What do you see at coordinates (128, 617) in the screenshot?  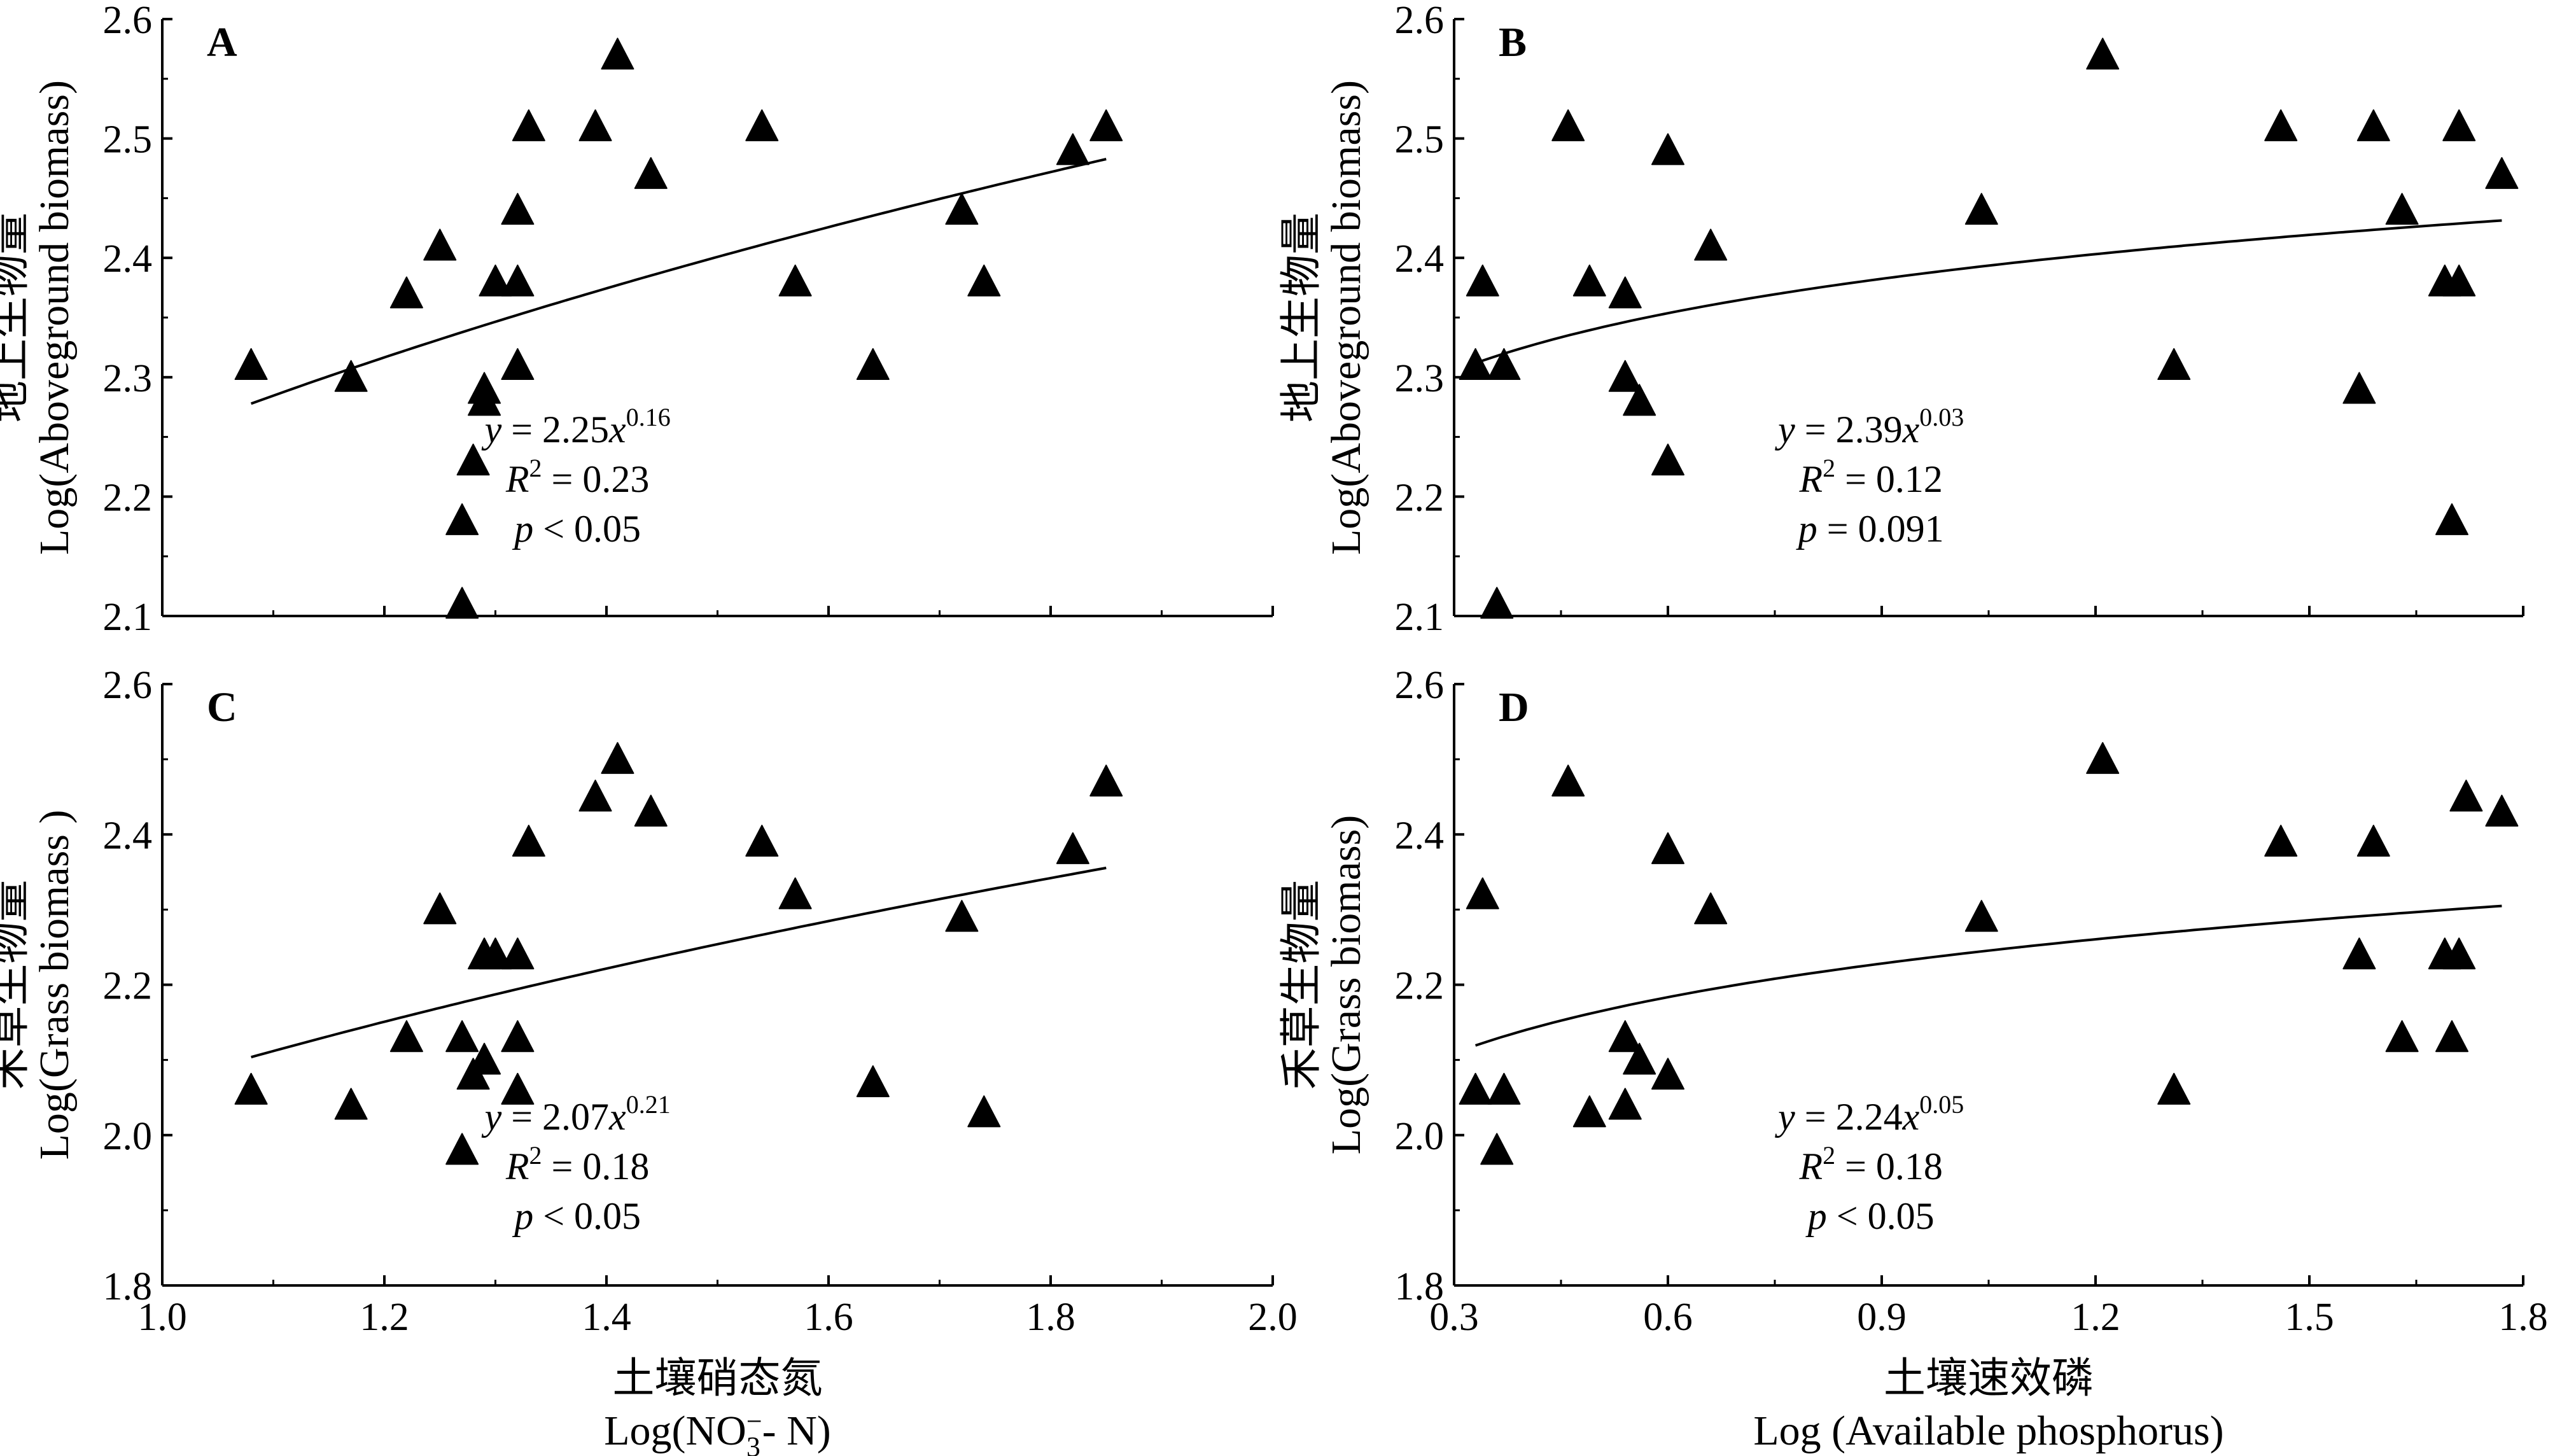 I see `y-tick-label: 2.1` at bounding box center [128, 617].